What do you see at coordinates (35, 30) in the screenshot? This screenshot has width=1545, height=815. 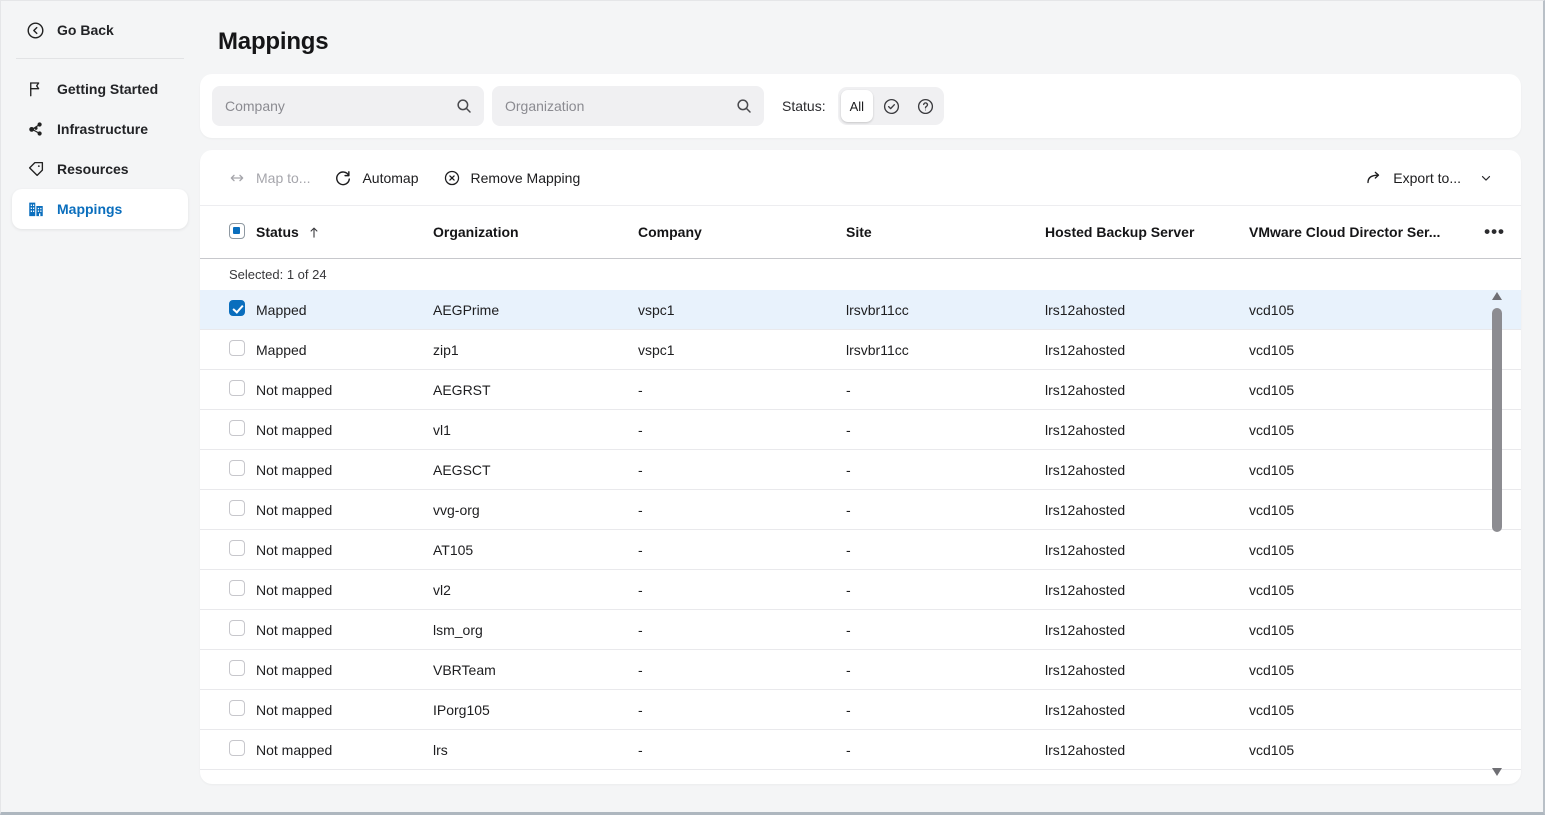 I see `chevron-left-circle-icon` at bounding box center [35, 30].